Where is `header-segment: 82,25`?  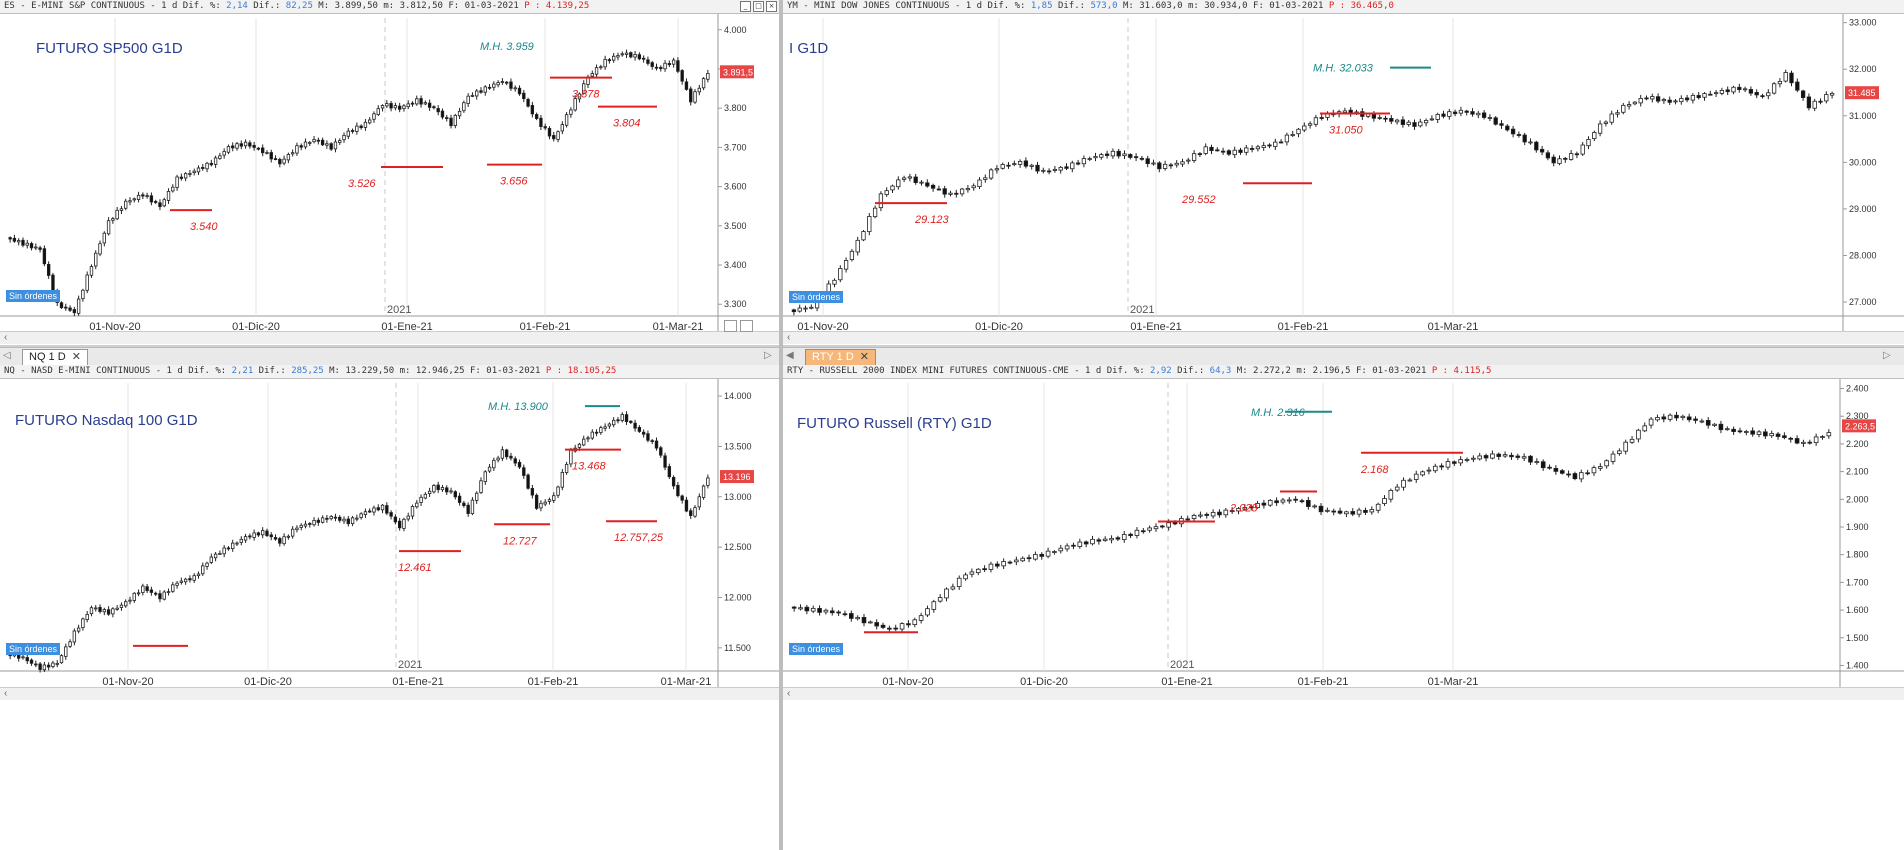
header-segment: 82,25 is located at coordinates (299, 6).